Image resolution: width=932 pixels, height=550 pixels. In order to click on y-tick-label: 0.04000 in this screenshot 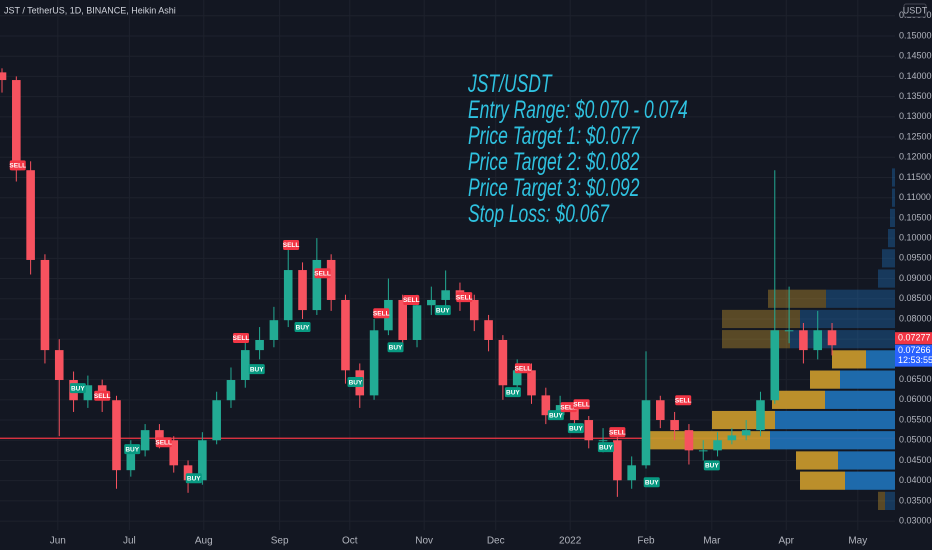, I will do `click(915, 480)`.